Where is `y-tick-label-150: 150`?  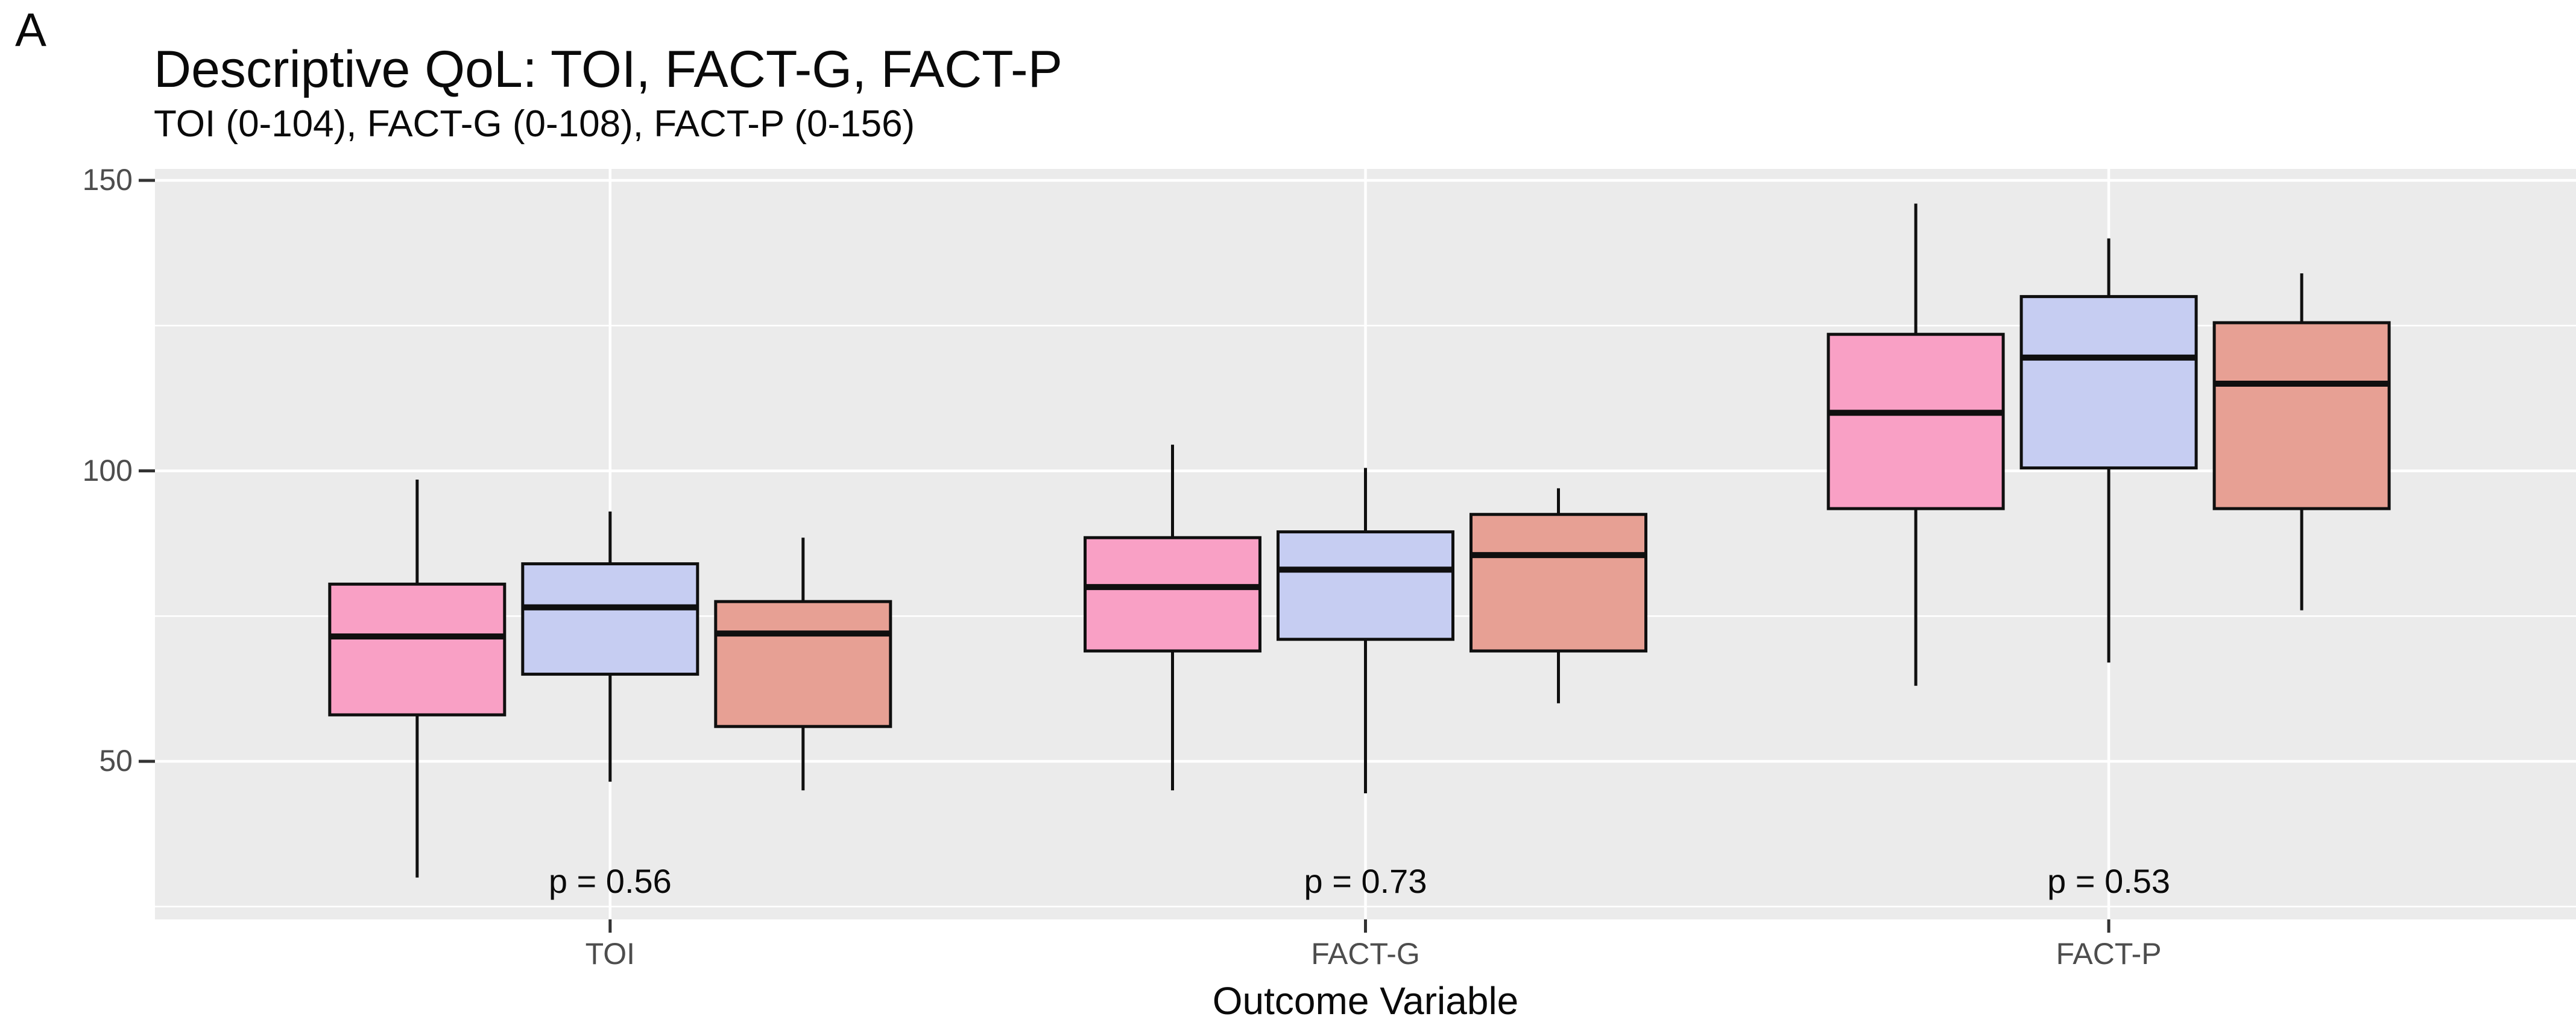 y-tick-label-150: 150 is located at coordinates (107, 180).